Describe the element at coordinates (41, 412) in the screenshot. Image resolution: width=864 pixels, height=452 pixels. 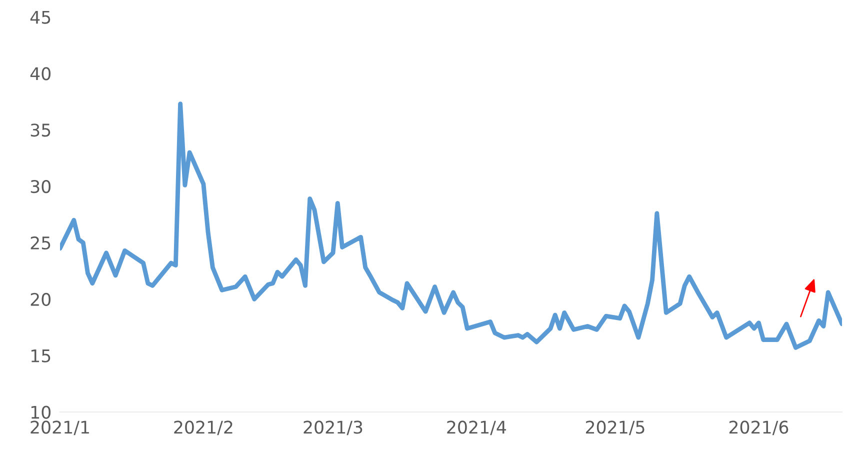
I see `y-tick-label: 10` at that location.